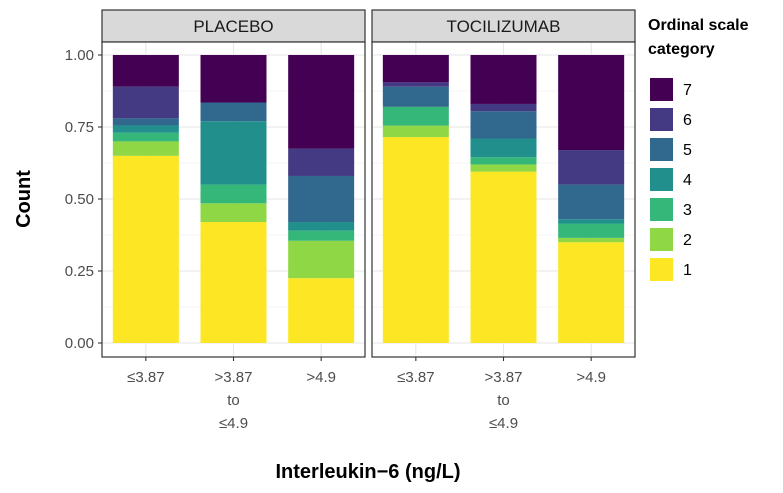  Describe the element at coordinates (366, 394) in the screenshot. I see `x-axis-ticks: ≤3.87 >3.87 to ≤4.9 >4.9 ≤3.87 >3.87 to ≤4.9 >4.9` at that location.